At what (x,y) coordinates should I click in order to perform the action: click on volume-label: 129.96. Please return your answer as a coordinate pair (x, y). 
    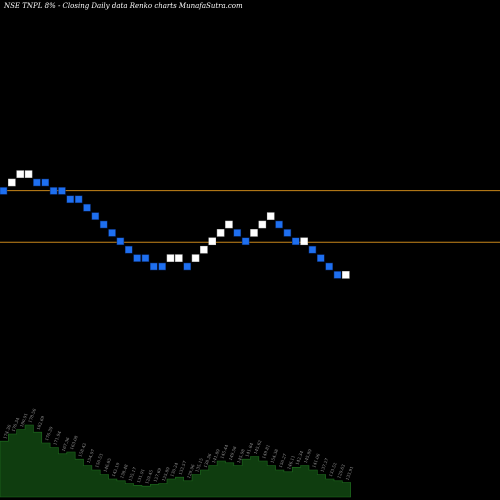
    Looking at the image, I should click on (191, 471).